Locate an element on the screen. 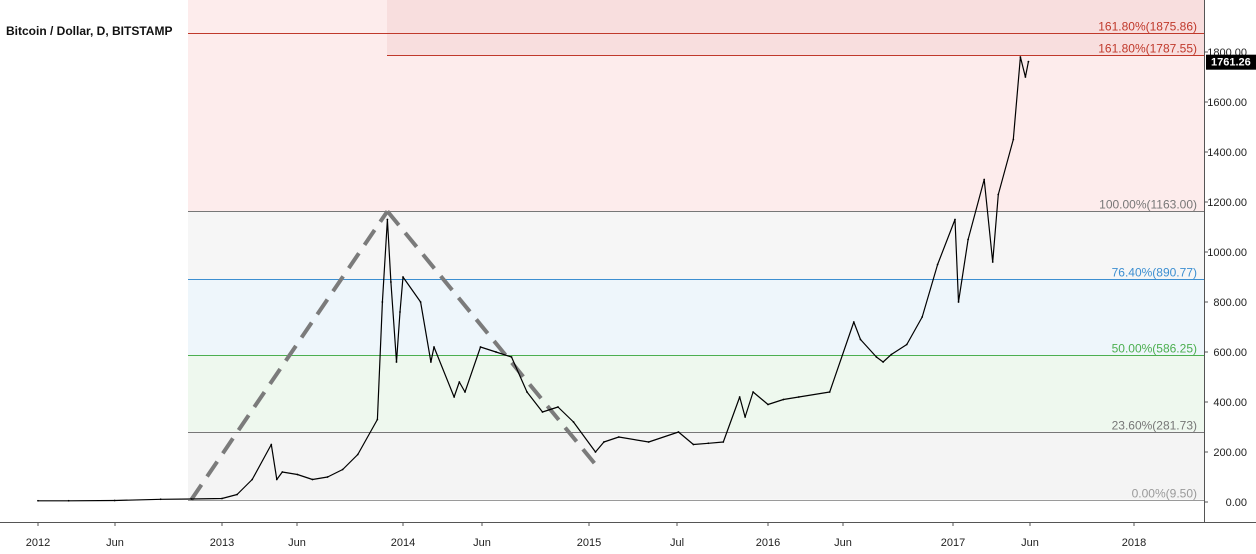  y-tick-label: 1600.00 is located at coordinates (1227, 103).